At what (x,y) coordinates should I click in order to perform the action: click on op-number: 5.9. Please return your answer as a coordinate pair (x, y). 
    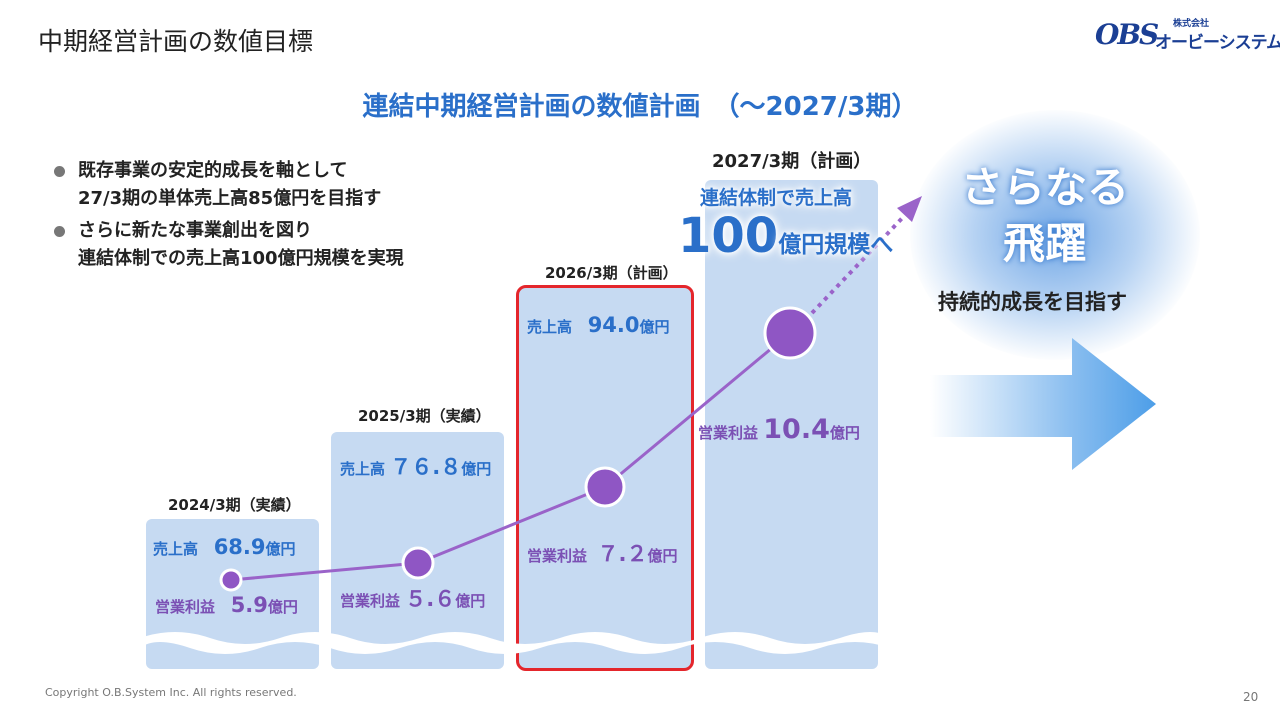
    Looking at the image, I should click on (249, 605).